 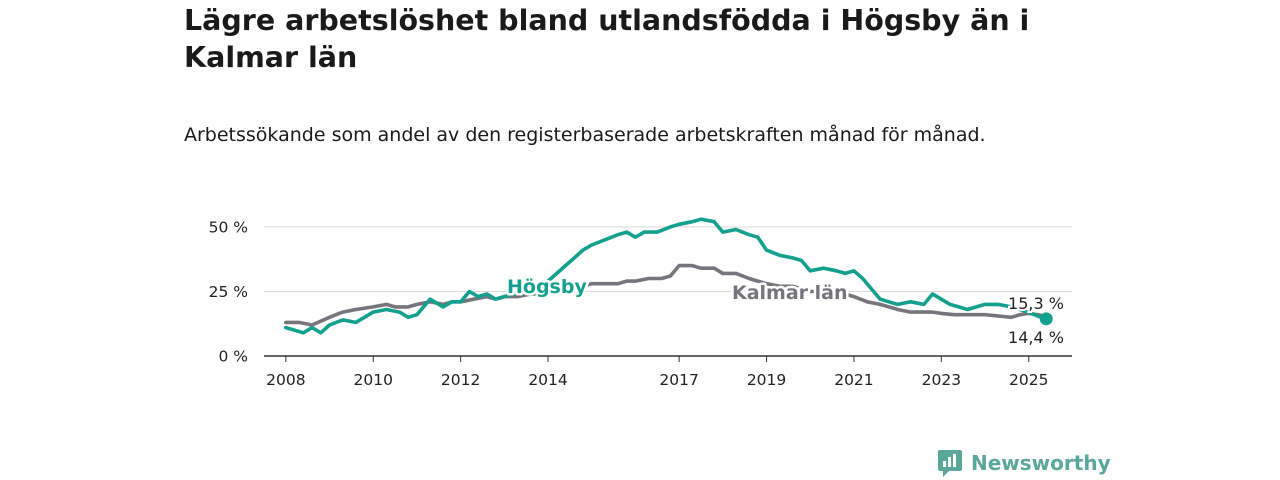 What do you see at coordinates (790, 293) in the screenshot?
I see `series-label-kalmar: Kalmar län` at bounding box center [790, 293].